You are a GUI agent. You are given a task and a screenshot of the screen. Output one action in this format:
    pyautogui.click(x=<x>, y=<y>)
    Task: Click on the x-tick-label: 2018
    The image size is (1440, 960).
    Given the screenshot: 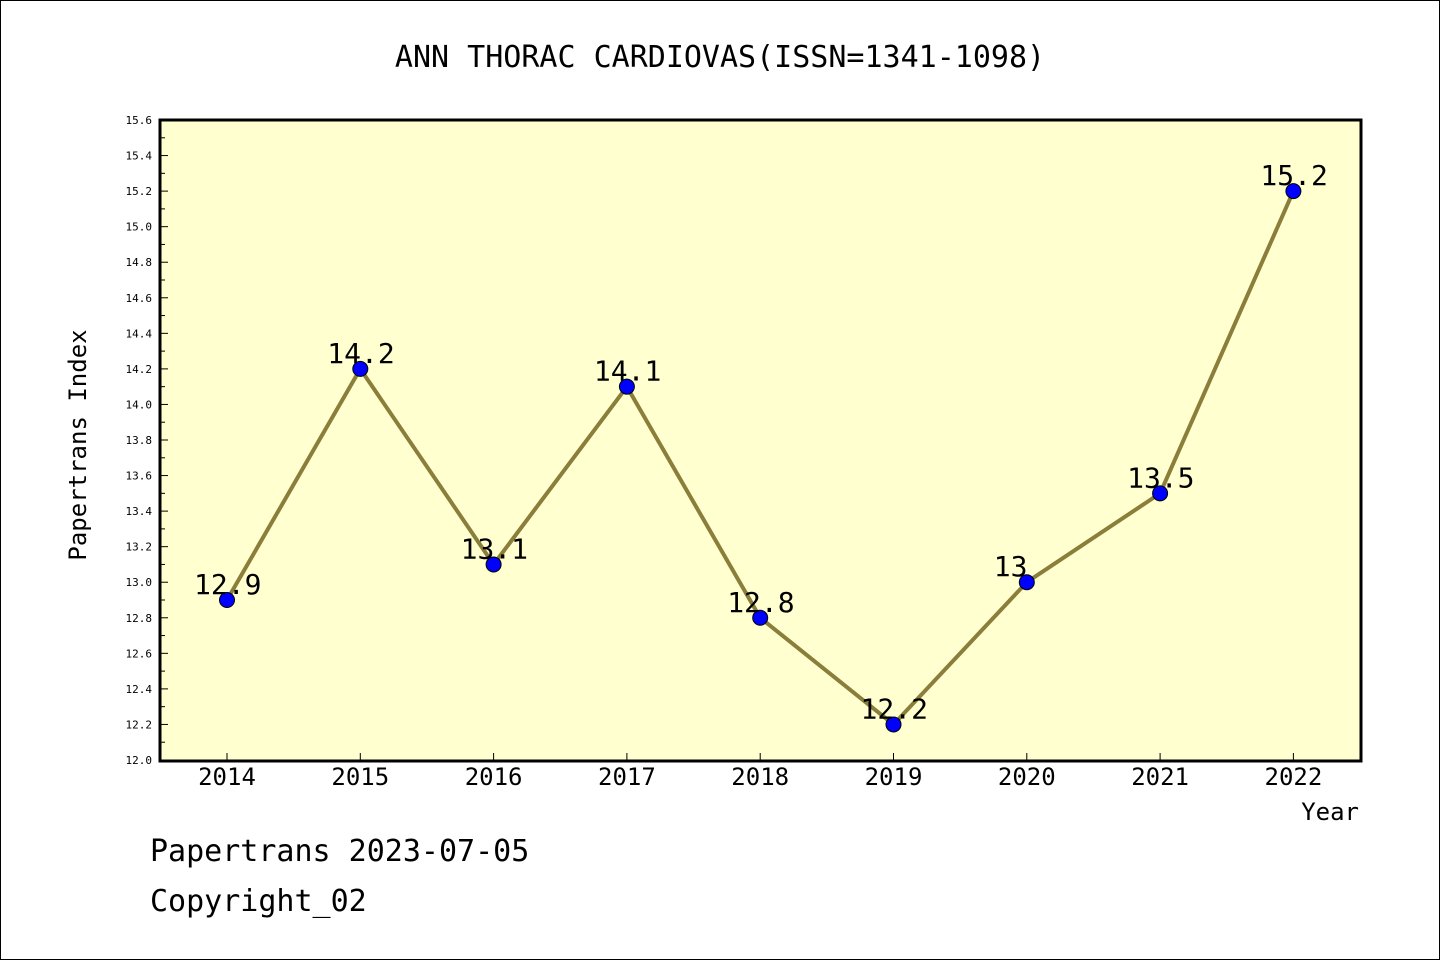 What is the action you would take?
    pyautogui.click(x=760, y=777)
    